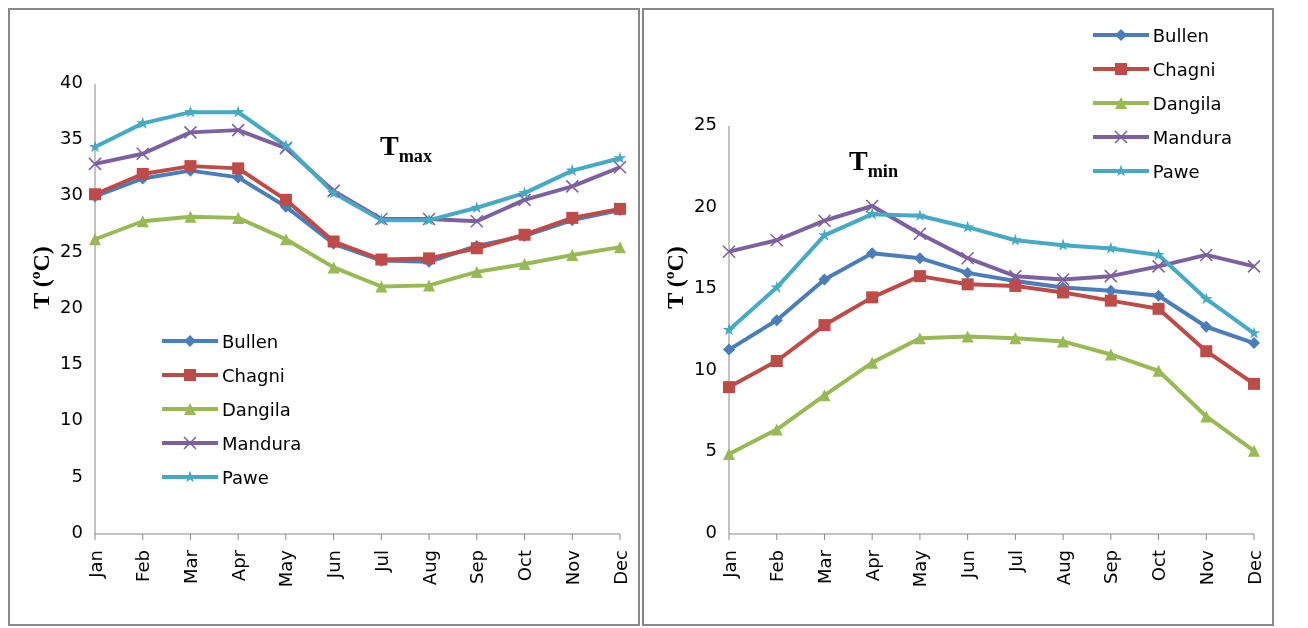  Describe the element at coordinates (1254, 567) in the screenshot. I see `x-tick-label: Dec` at that location.